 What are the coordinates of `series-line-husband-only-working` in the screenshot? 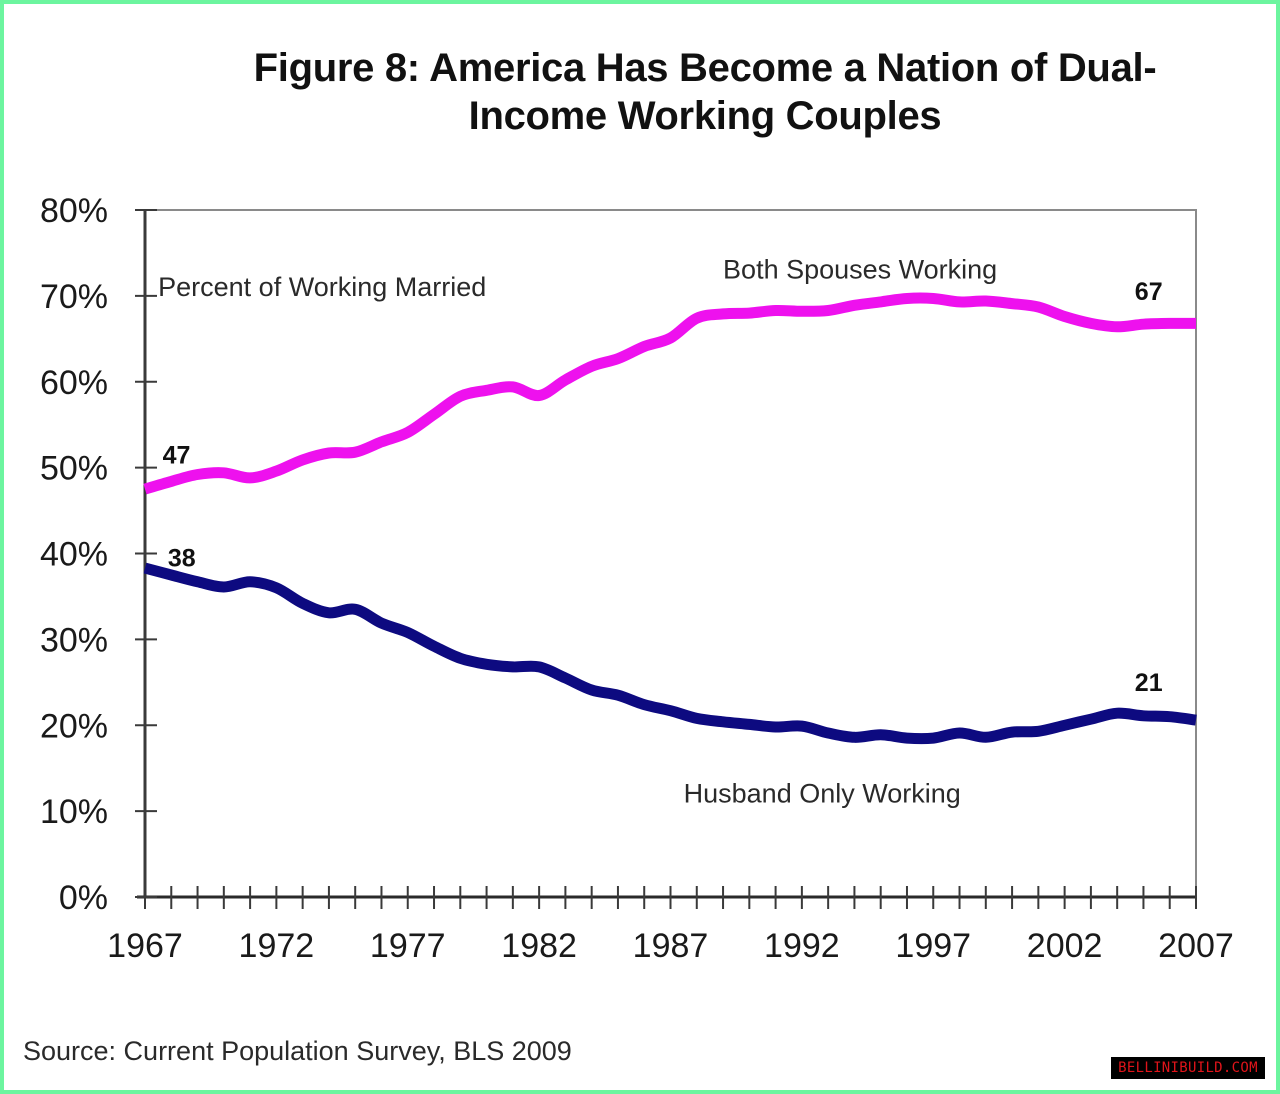 It's located at (670, 653).